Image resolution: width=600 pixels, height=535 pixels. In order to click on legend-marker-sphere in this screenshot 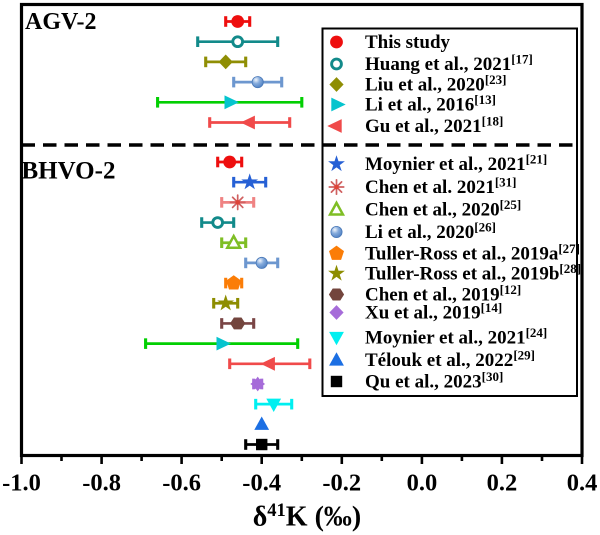, I will do `click(336, 231)`.